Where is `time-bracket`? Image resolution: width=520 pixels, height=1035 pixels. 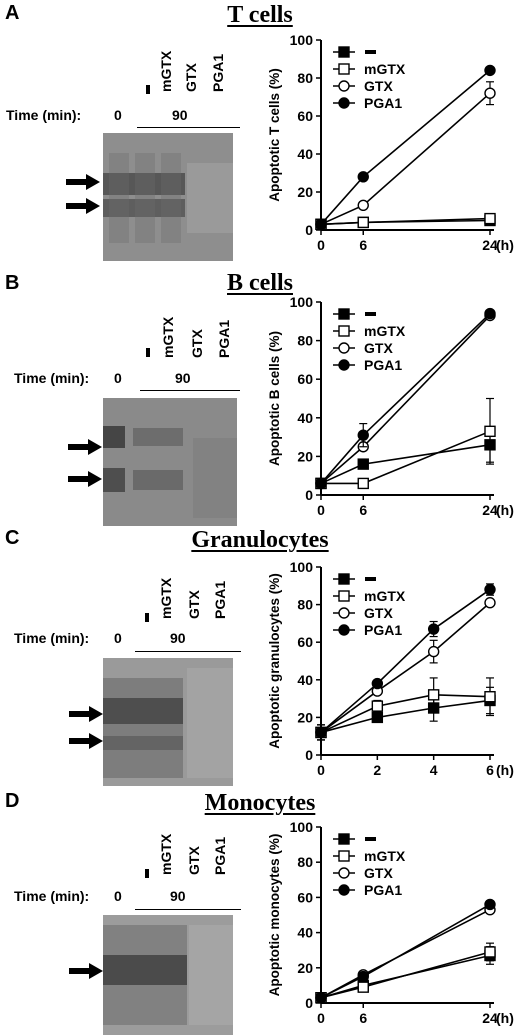 time-bracket is located at coordinates (188, 127).